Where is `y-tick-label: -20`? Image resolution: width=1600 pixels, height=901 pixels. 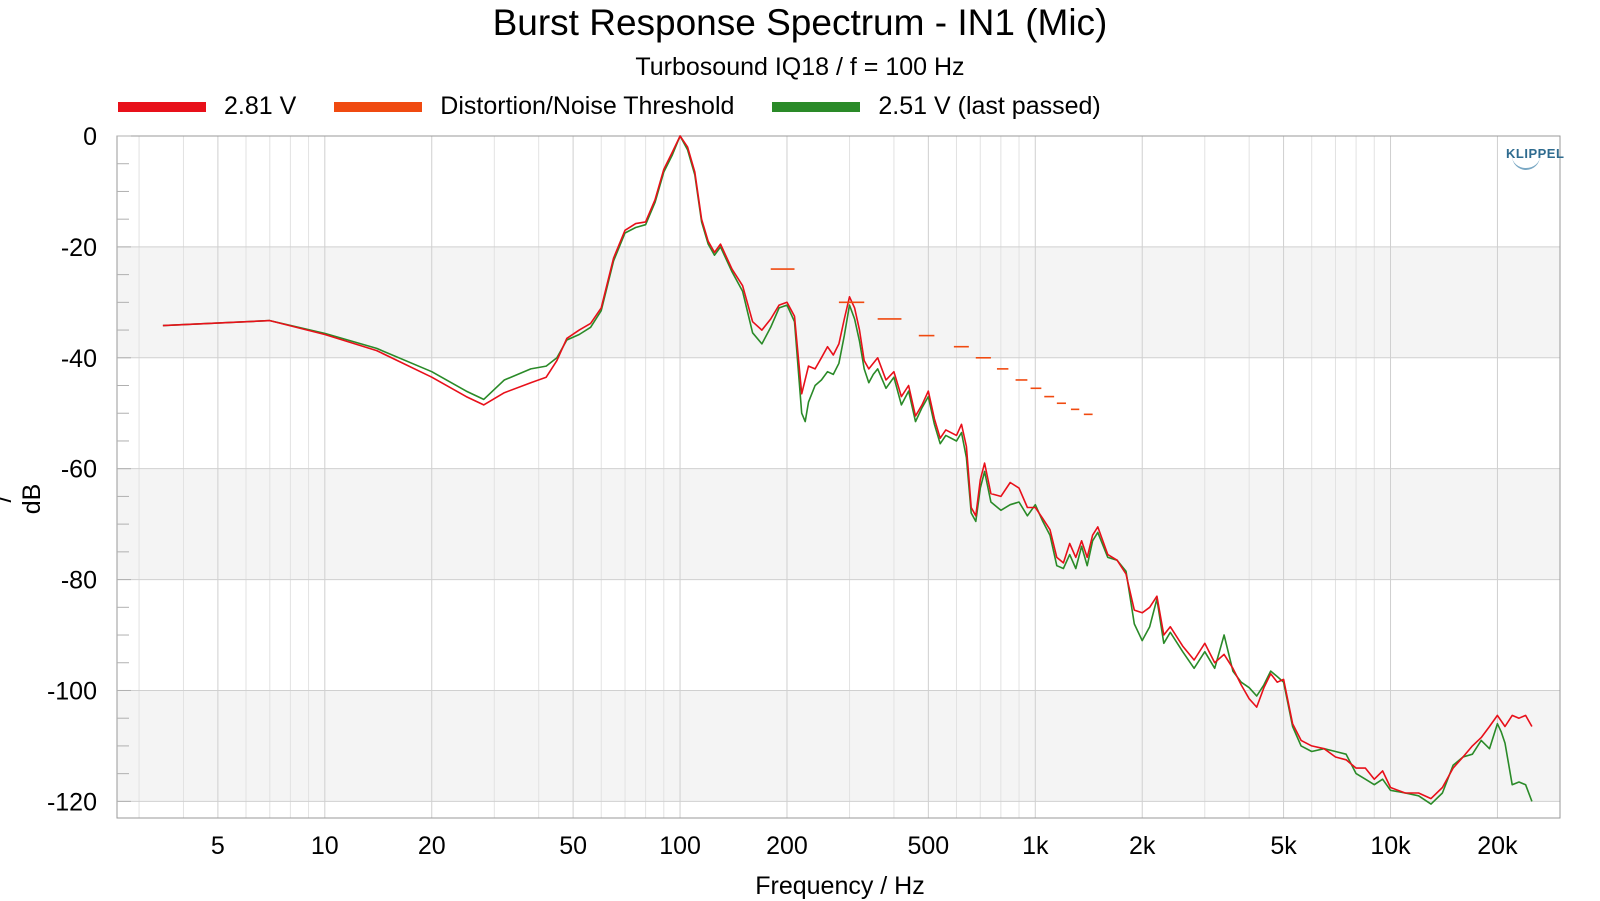 y-tick-label: -20 is located at coordinates (79, 248).